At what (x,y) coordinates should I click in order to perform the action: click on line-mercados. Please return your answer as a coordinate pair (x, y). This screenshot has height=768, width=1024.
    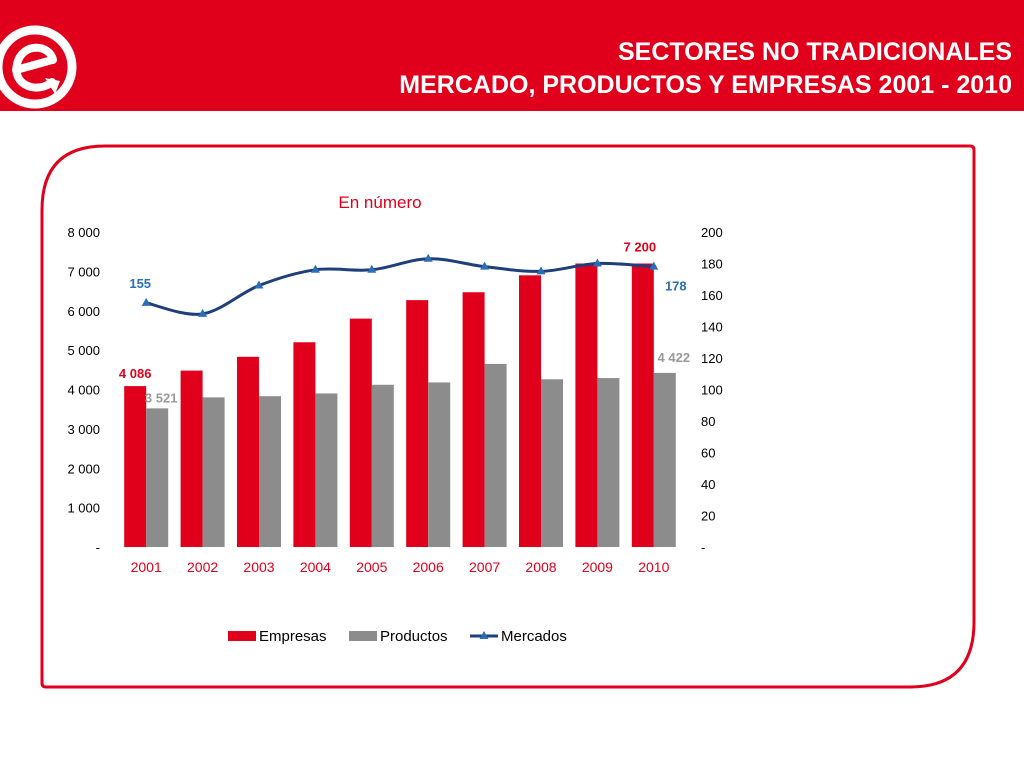
    Looking at the image, I should click on (399, 286).